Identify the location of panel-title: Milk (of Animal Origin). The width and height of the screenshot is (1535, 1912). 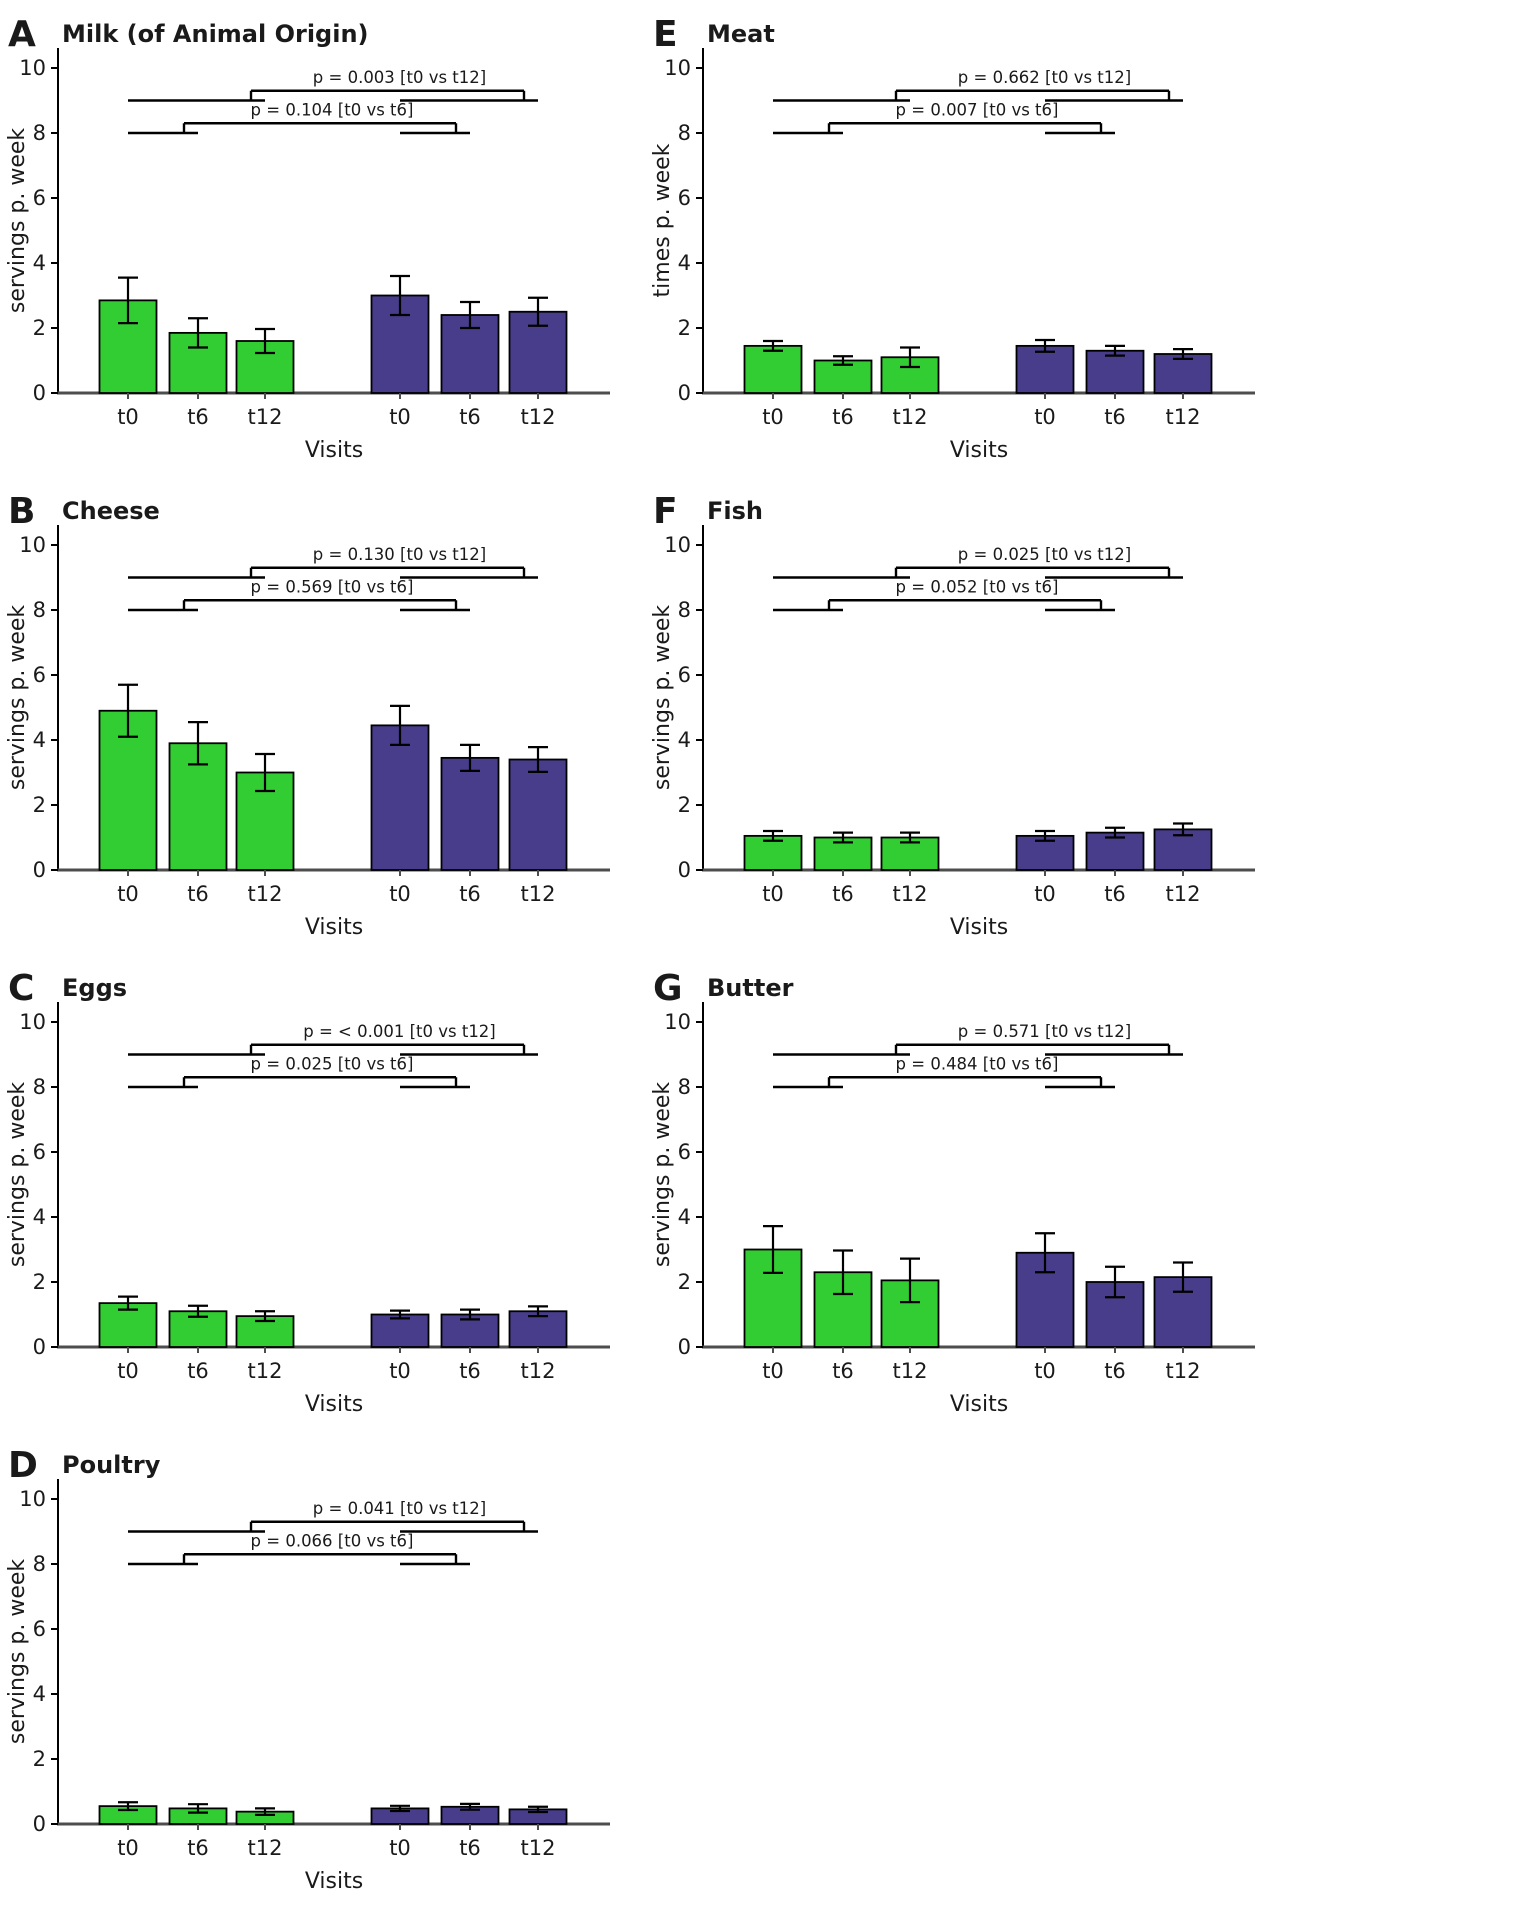
(215, 34).